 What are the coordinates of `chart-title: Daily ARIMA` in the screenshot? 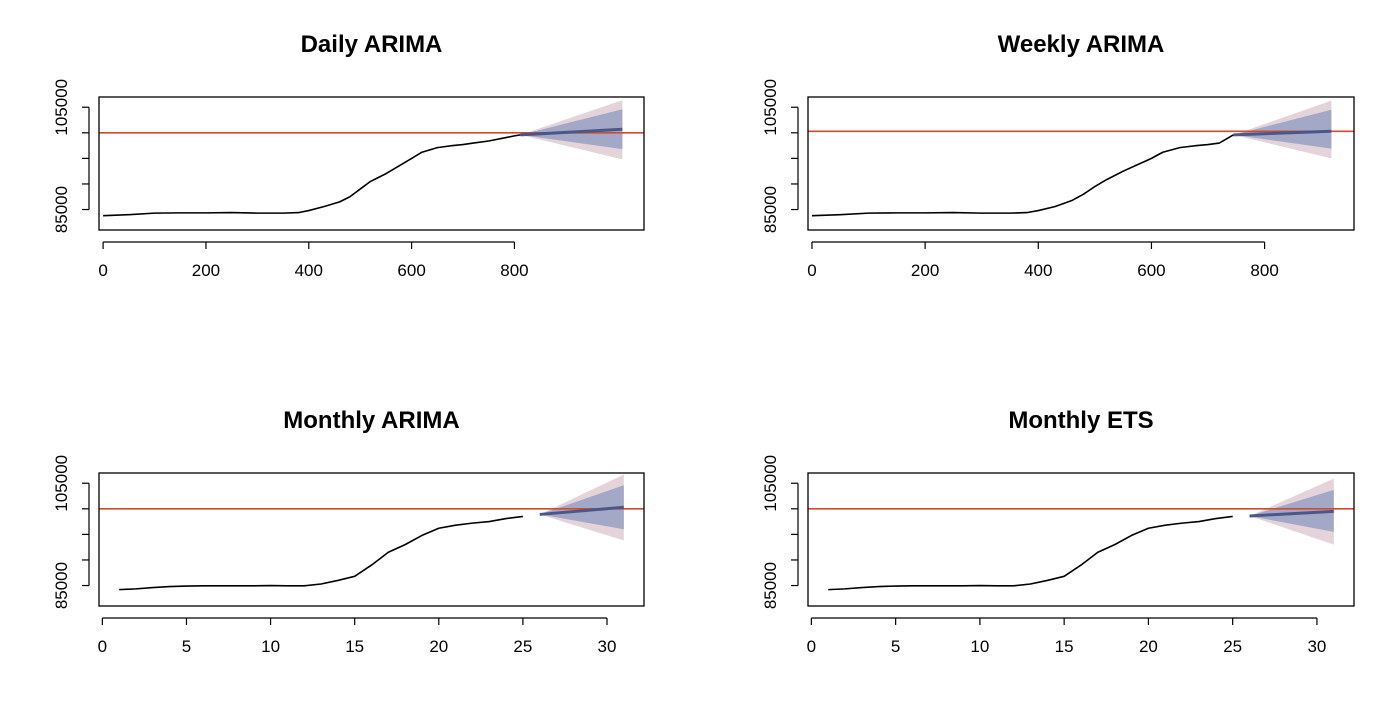 It's located at (372, 44).